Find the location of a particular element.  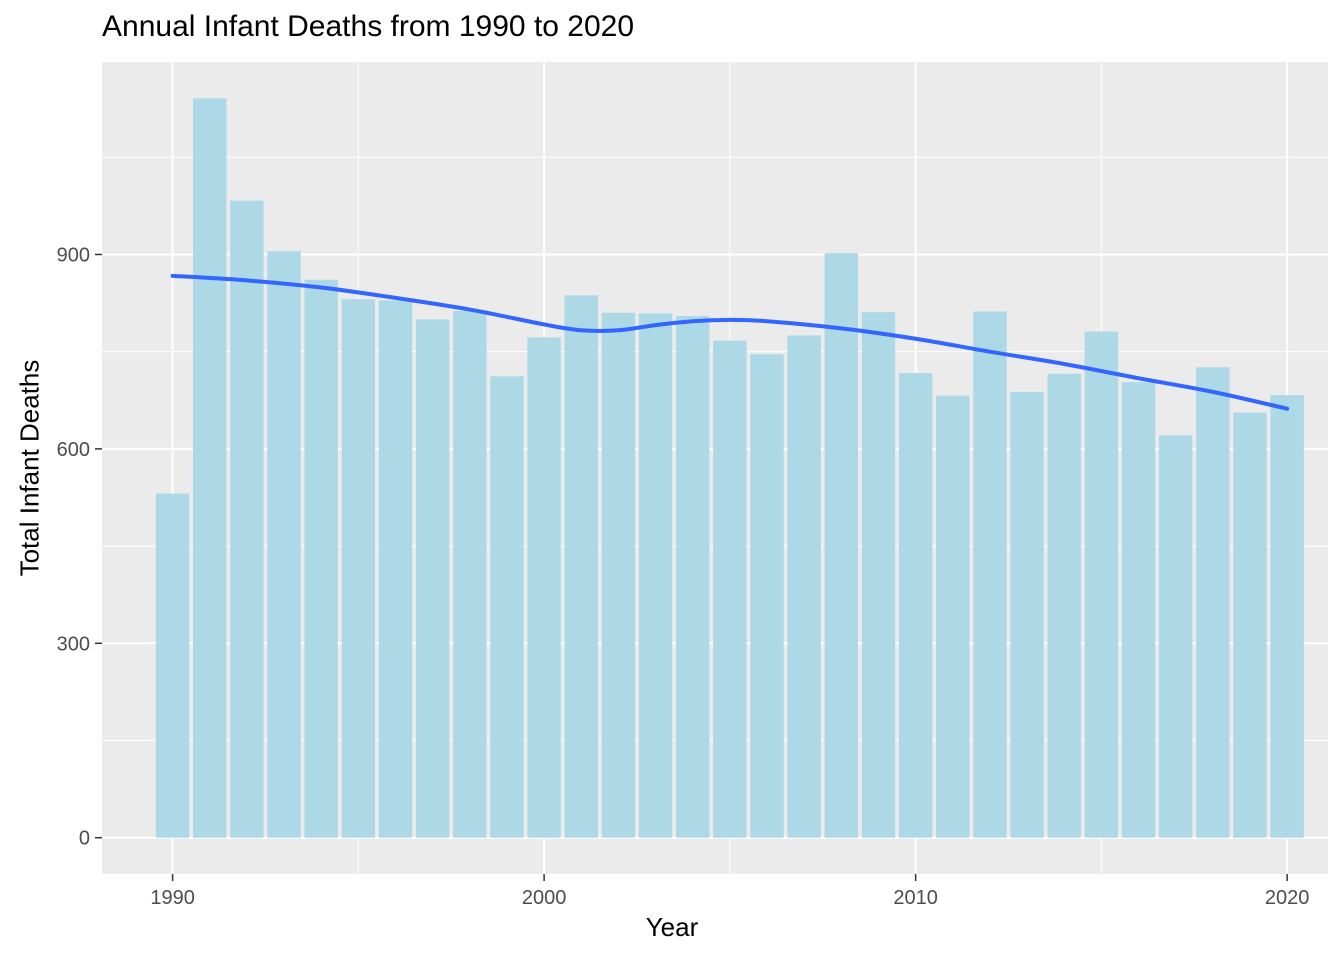

bar-1991 is located at coordinates (210, 468).